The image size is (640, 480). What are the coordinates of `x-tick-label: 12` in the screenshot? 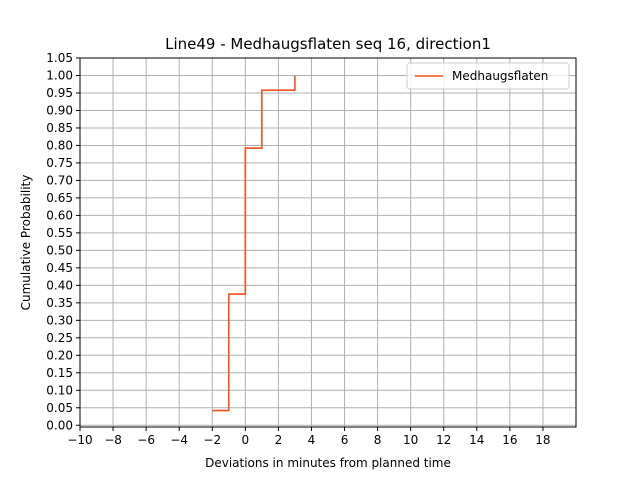 It's located at (443, 440).